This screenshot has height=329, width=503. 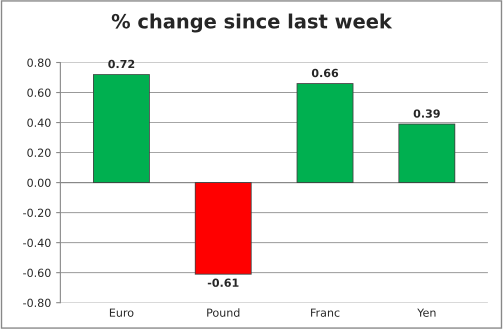 I want to click on x-tick-label: Yen, so click(x=426, y=312).